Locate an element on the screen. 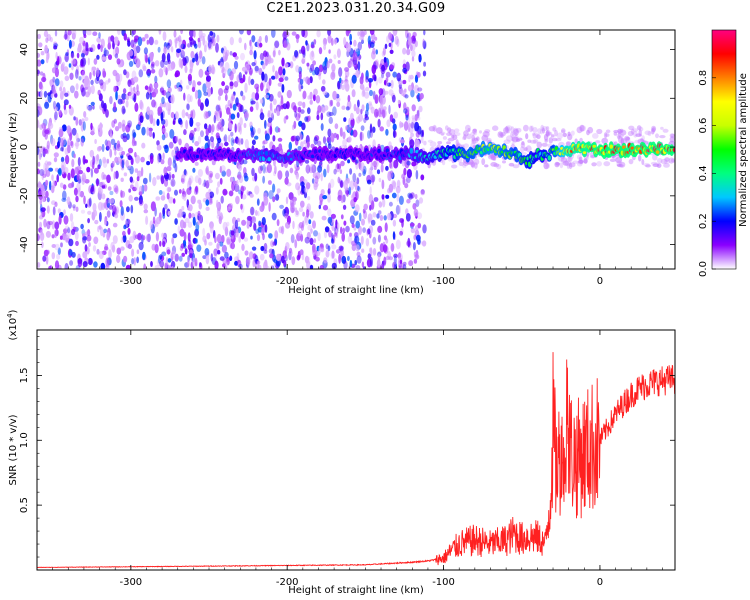 The height and width of the screenshot is (600, 750). colorbar-gradient is located at coordinates (724, 149).